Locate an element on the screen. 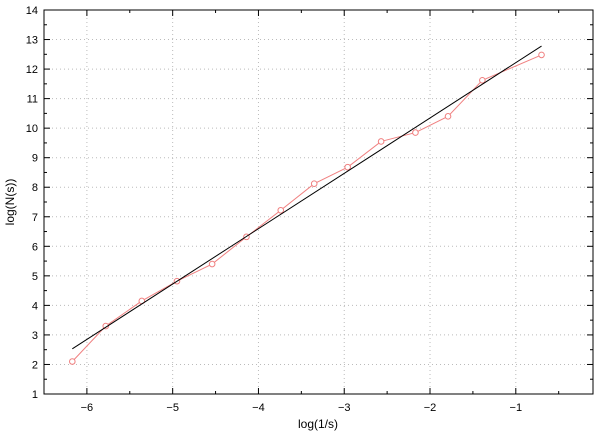 This screenshot has height=436, width=600. x-tick-label: −2 is located at coordinates (430, 408).